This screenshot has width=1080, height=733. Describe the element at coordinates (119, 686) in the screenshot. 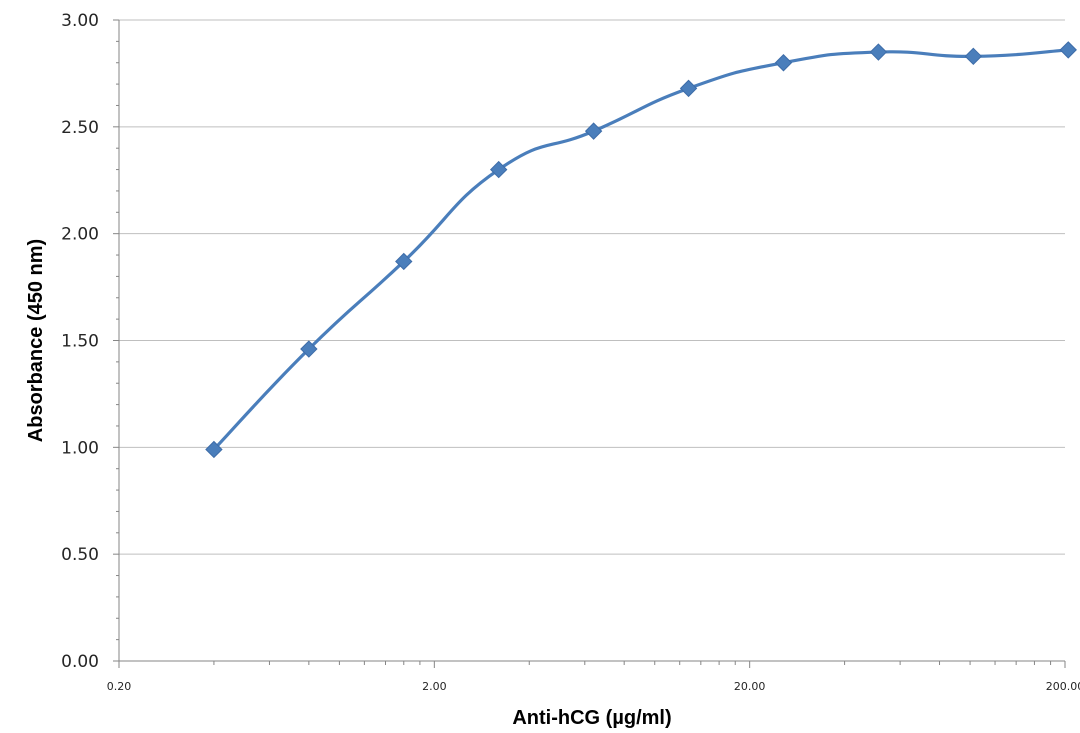

I see `x-tick-label: 0.20` at that location.